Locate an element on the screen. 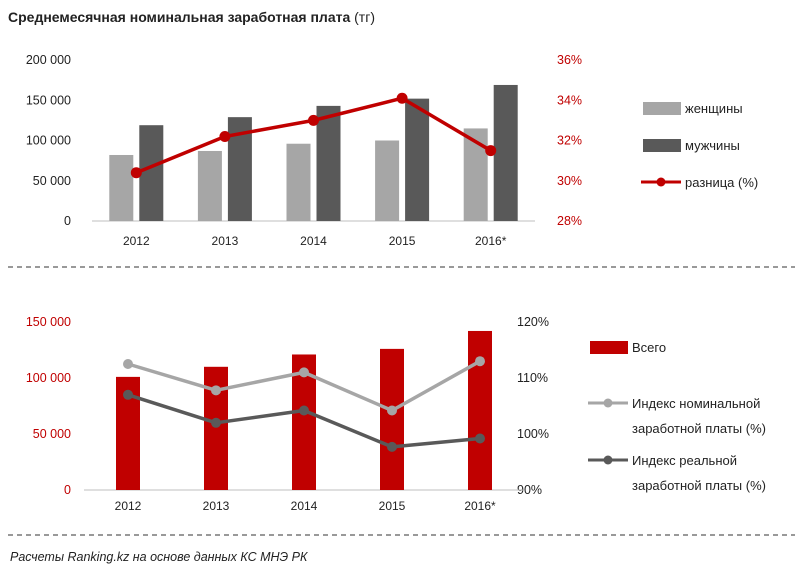 This screenshot has width=800, height=574. chart2-right-tick: 120% is located at coordinates (533, 322).